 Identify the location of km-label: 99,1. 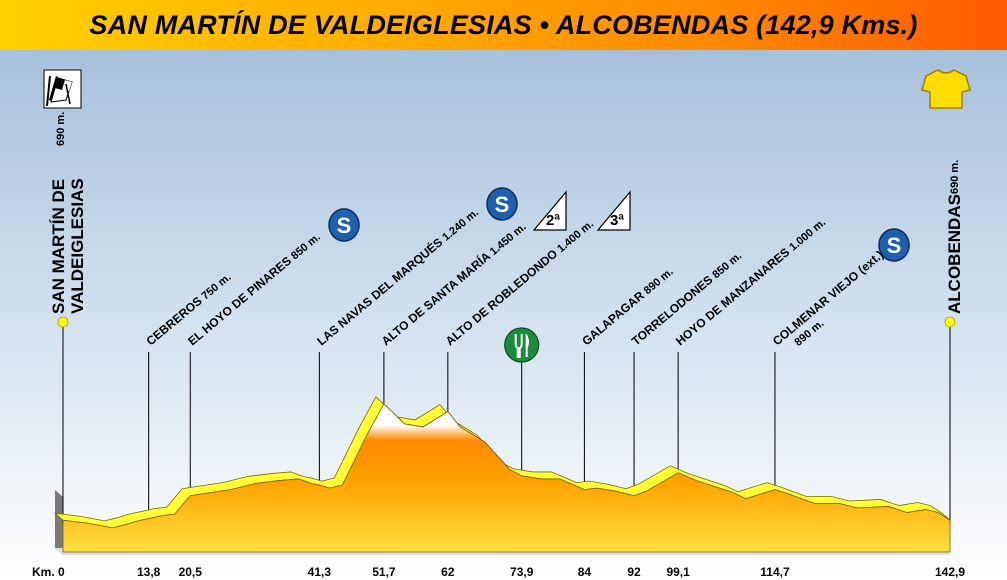
(678, 572).